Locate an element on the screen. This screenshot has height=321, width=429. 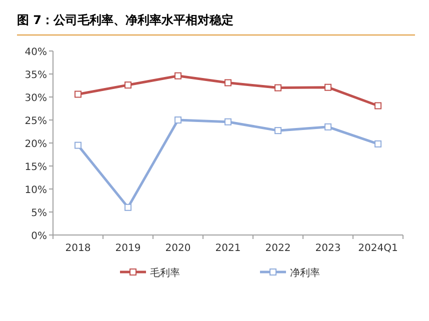
y-tick-label: 25% is located at coordinates (35, 121).